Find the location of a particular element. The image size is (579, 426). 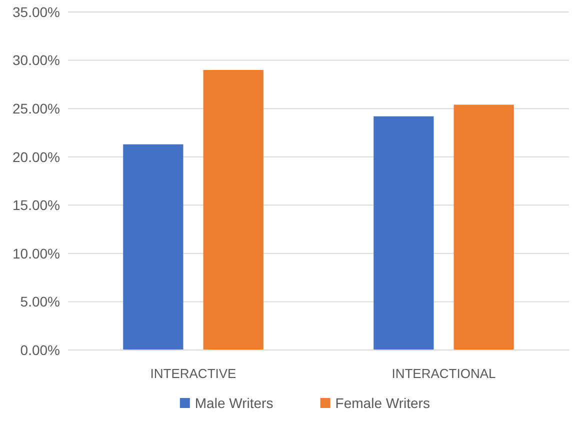

legend-label: Male Writers is located at coordinates (234, 403).